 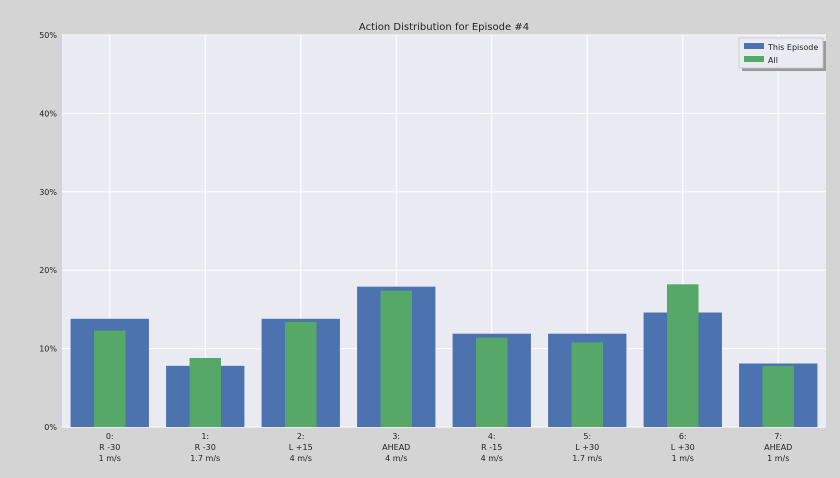 I want to click on y-tick-label: 20%, so click(x=48, y=270).